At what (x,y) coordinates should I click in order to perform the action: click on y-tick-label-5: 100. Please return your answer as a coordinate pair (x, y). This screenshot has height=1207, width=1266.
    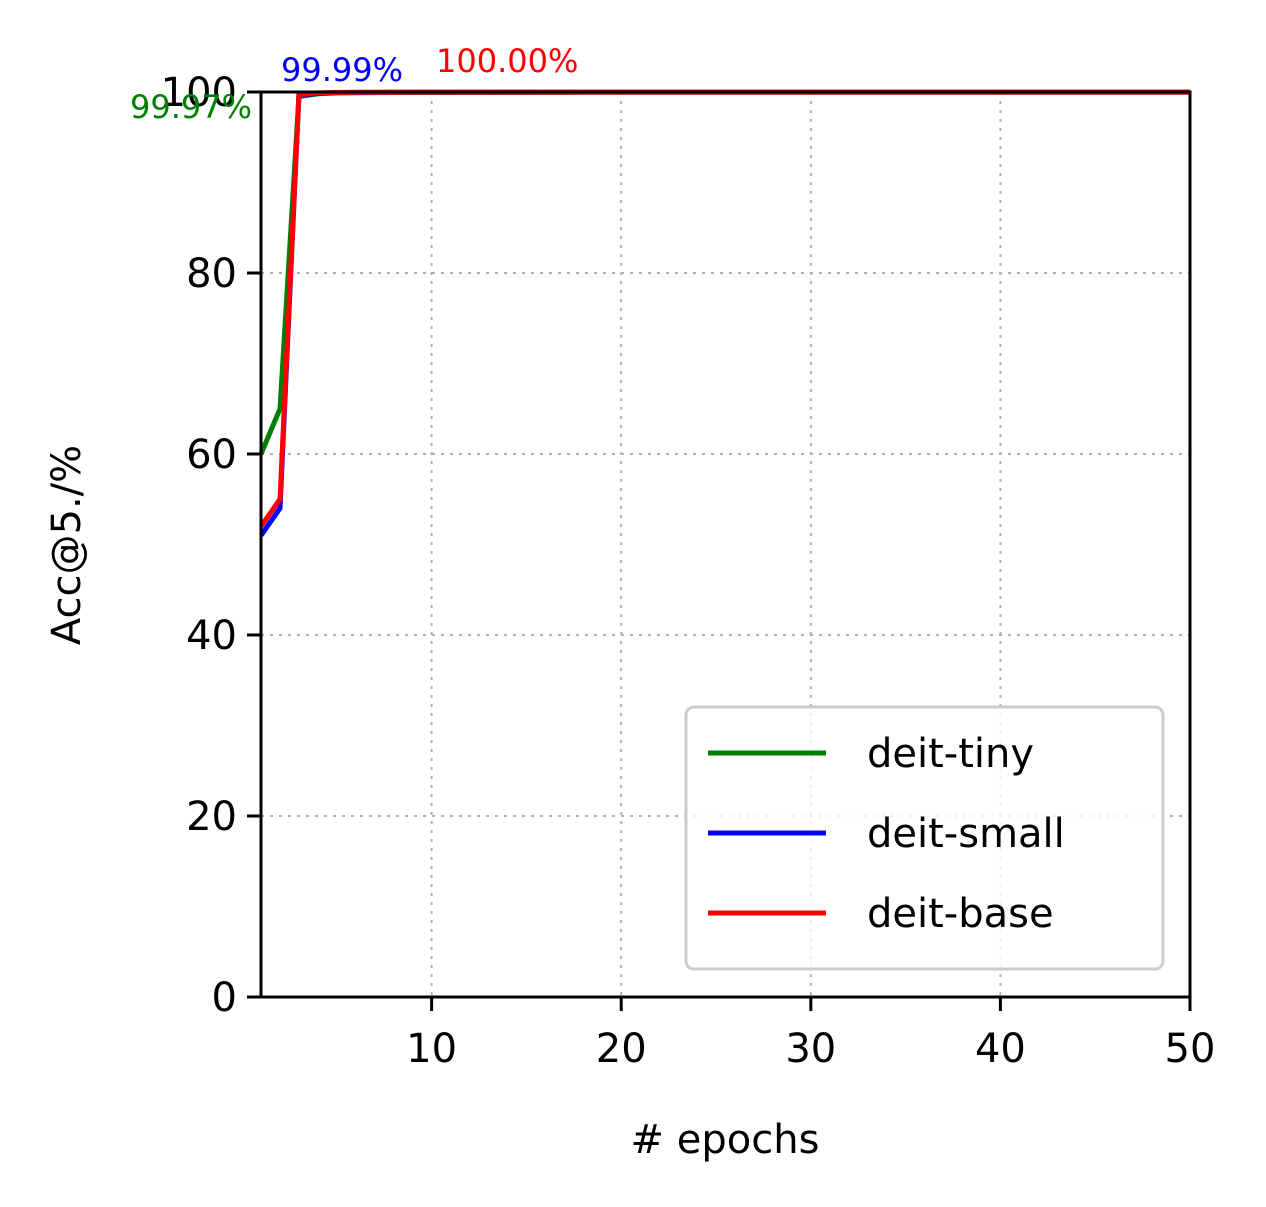
    Looking at the image, I should click on (199, 93).